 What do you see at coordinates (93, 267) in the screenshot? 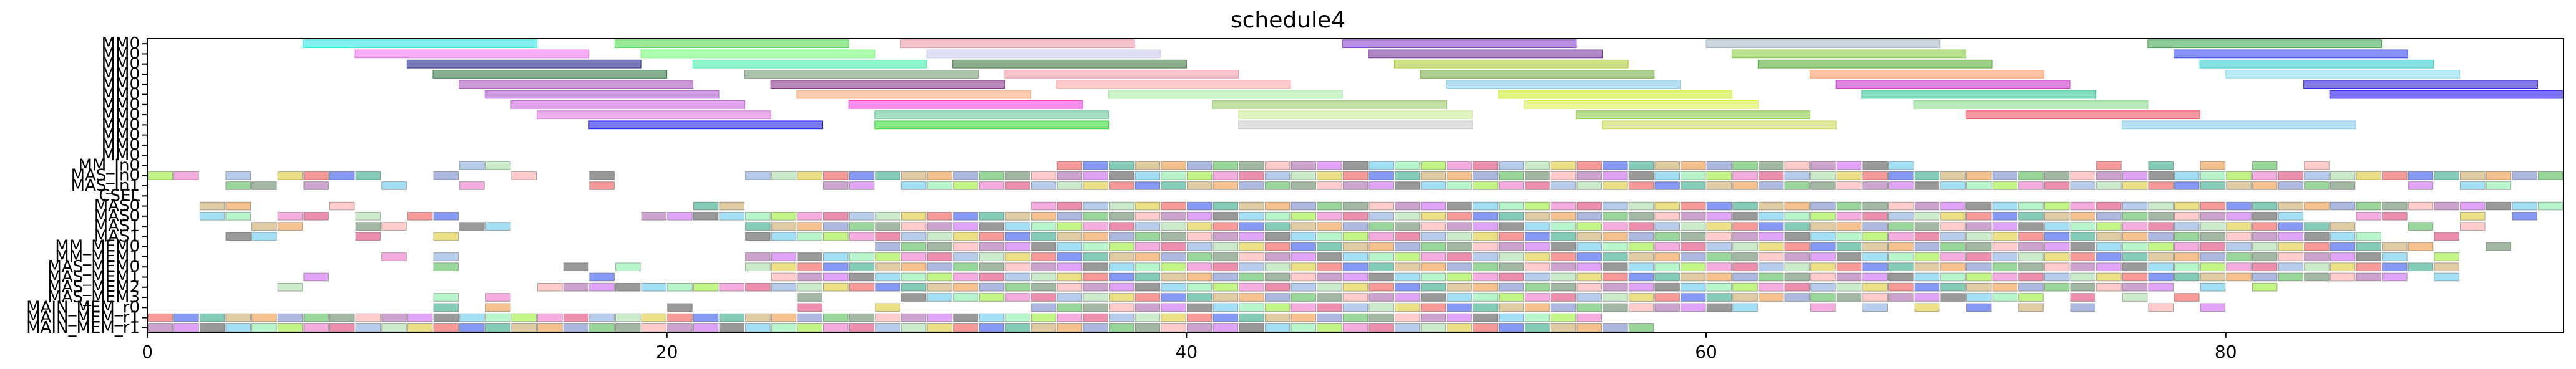
I see `y-tick-label: MAS_MEM0` at bounding box center [93, 267].